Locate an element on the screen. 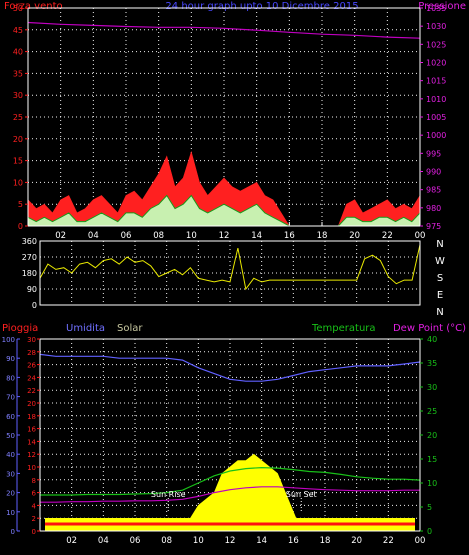 The image size is (469, 555). compass-label: N is located at coordinates (439, 244).